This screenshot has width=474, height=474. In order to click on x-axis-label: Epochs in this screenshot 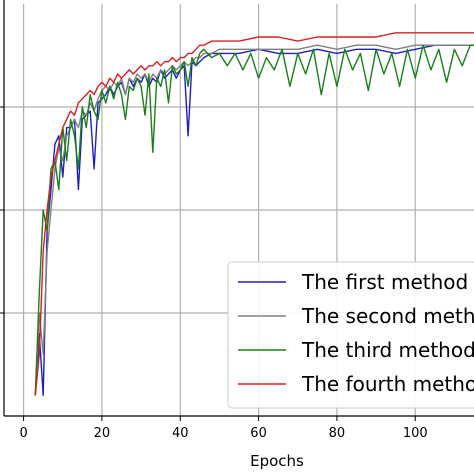, I will do `click(277, 461)`.